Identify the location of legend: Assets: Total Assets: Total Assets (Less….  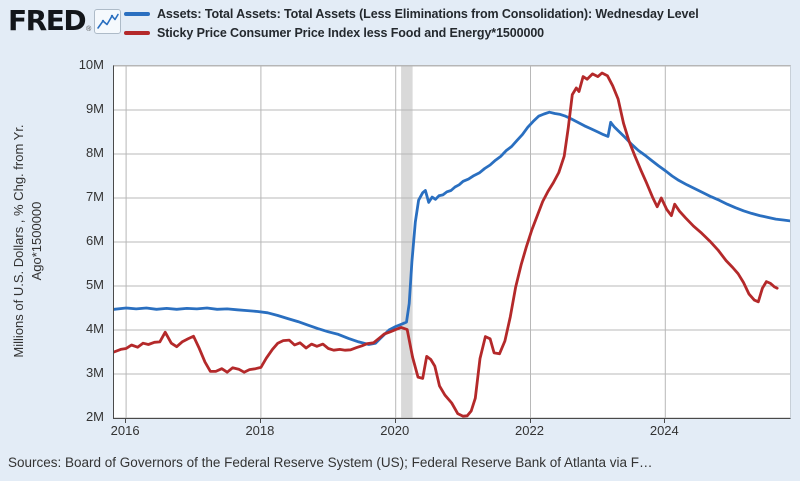
(411, 23).